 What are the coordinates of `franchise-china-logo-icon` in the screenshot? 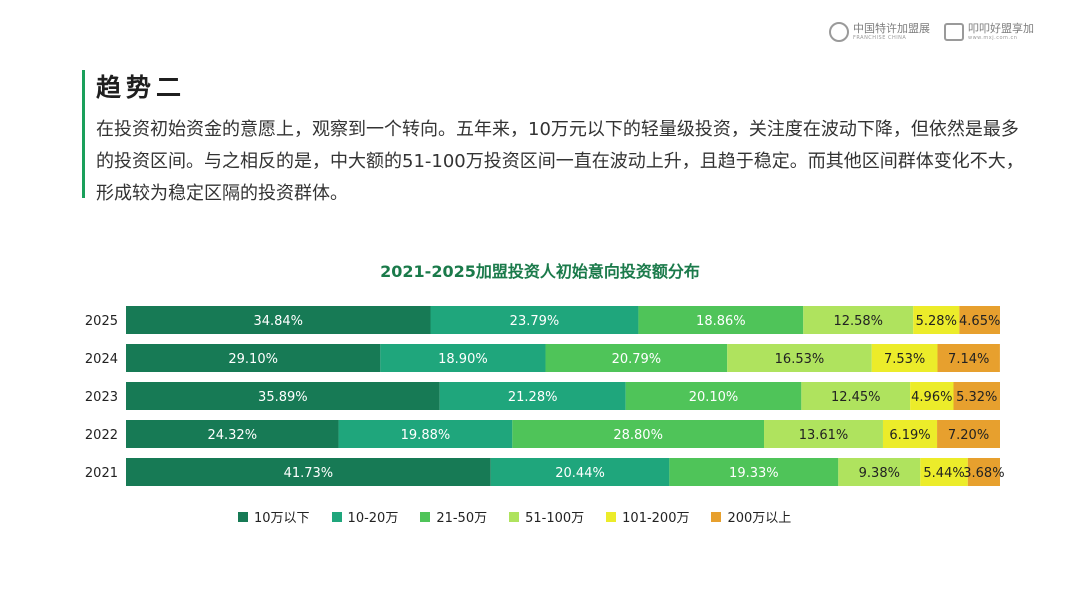 It's located at (839, 32).